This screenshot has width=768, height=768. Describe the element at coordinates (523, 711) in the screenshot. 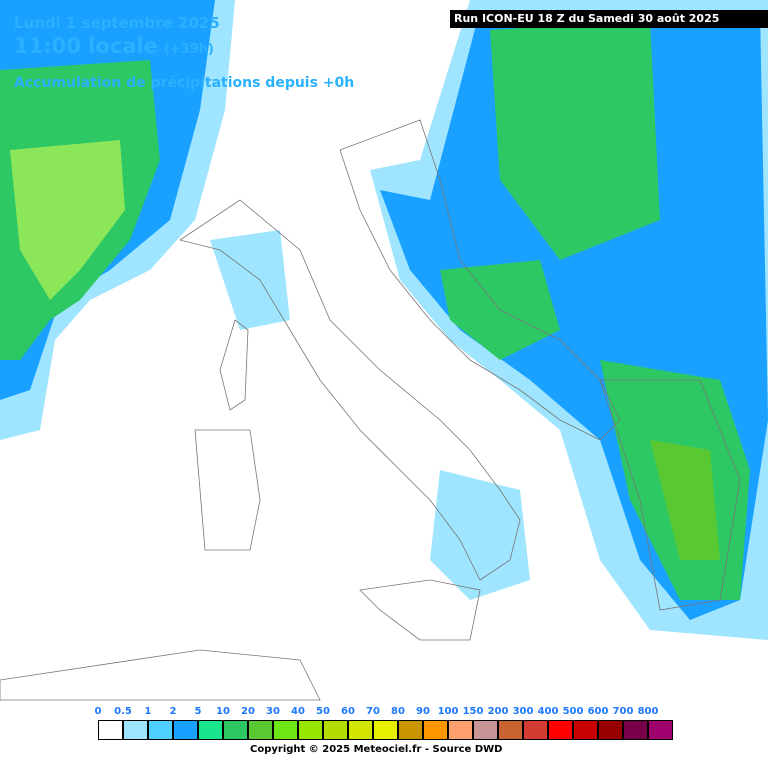

I see `legend-label: 300` at that location.